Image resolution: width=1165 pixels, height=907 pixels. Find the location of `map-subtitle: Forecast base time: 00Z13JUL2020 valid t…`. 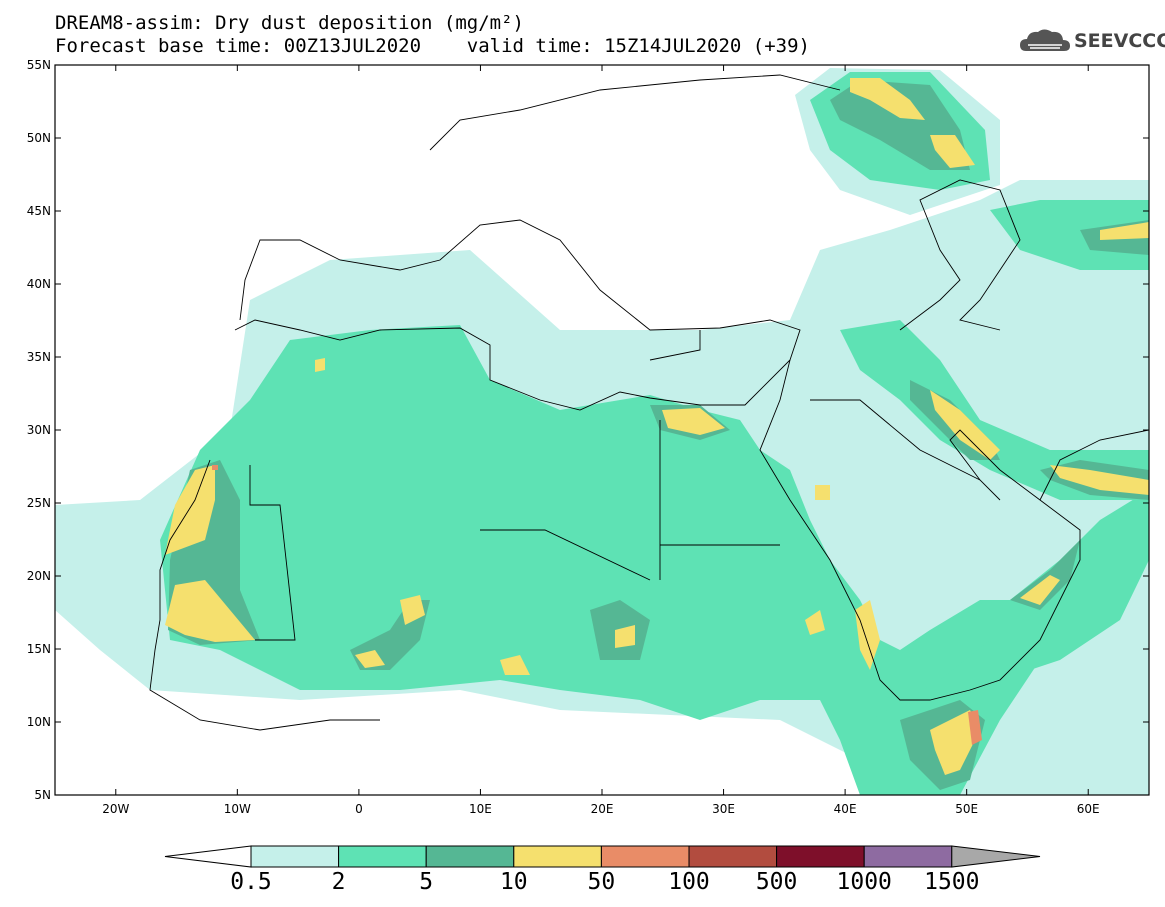

map-subtitle: Forecast base time: 00Z13JUL2020 valid t… is located at coordinates (432, 46).